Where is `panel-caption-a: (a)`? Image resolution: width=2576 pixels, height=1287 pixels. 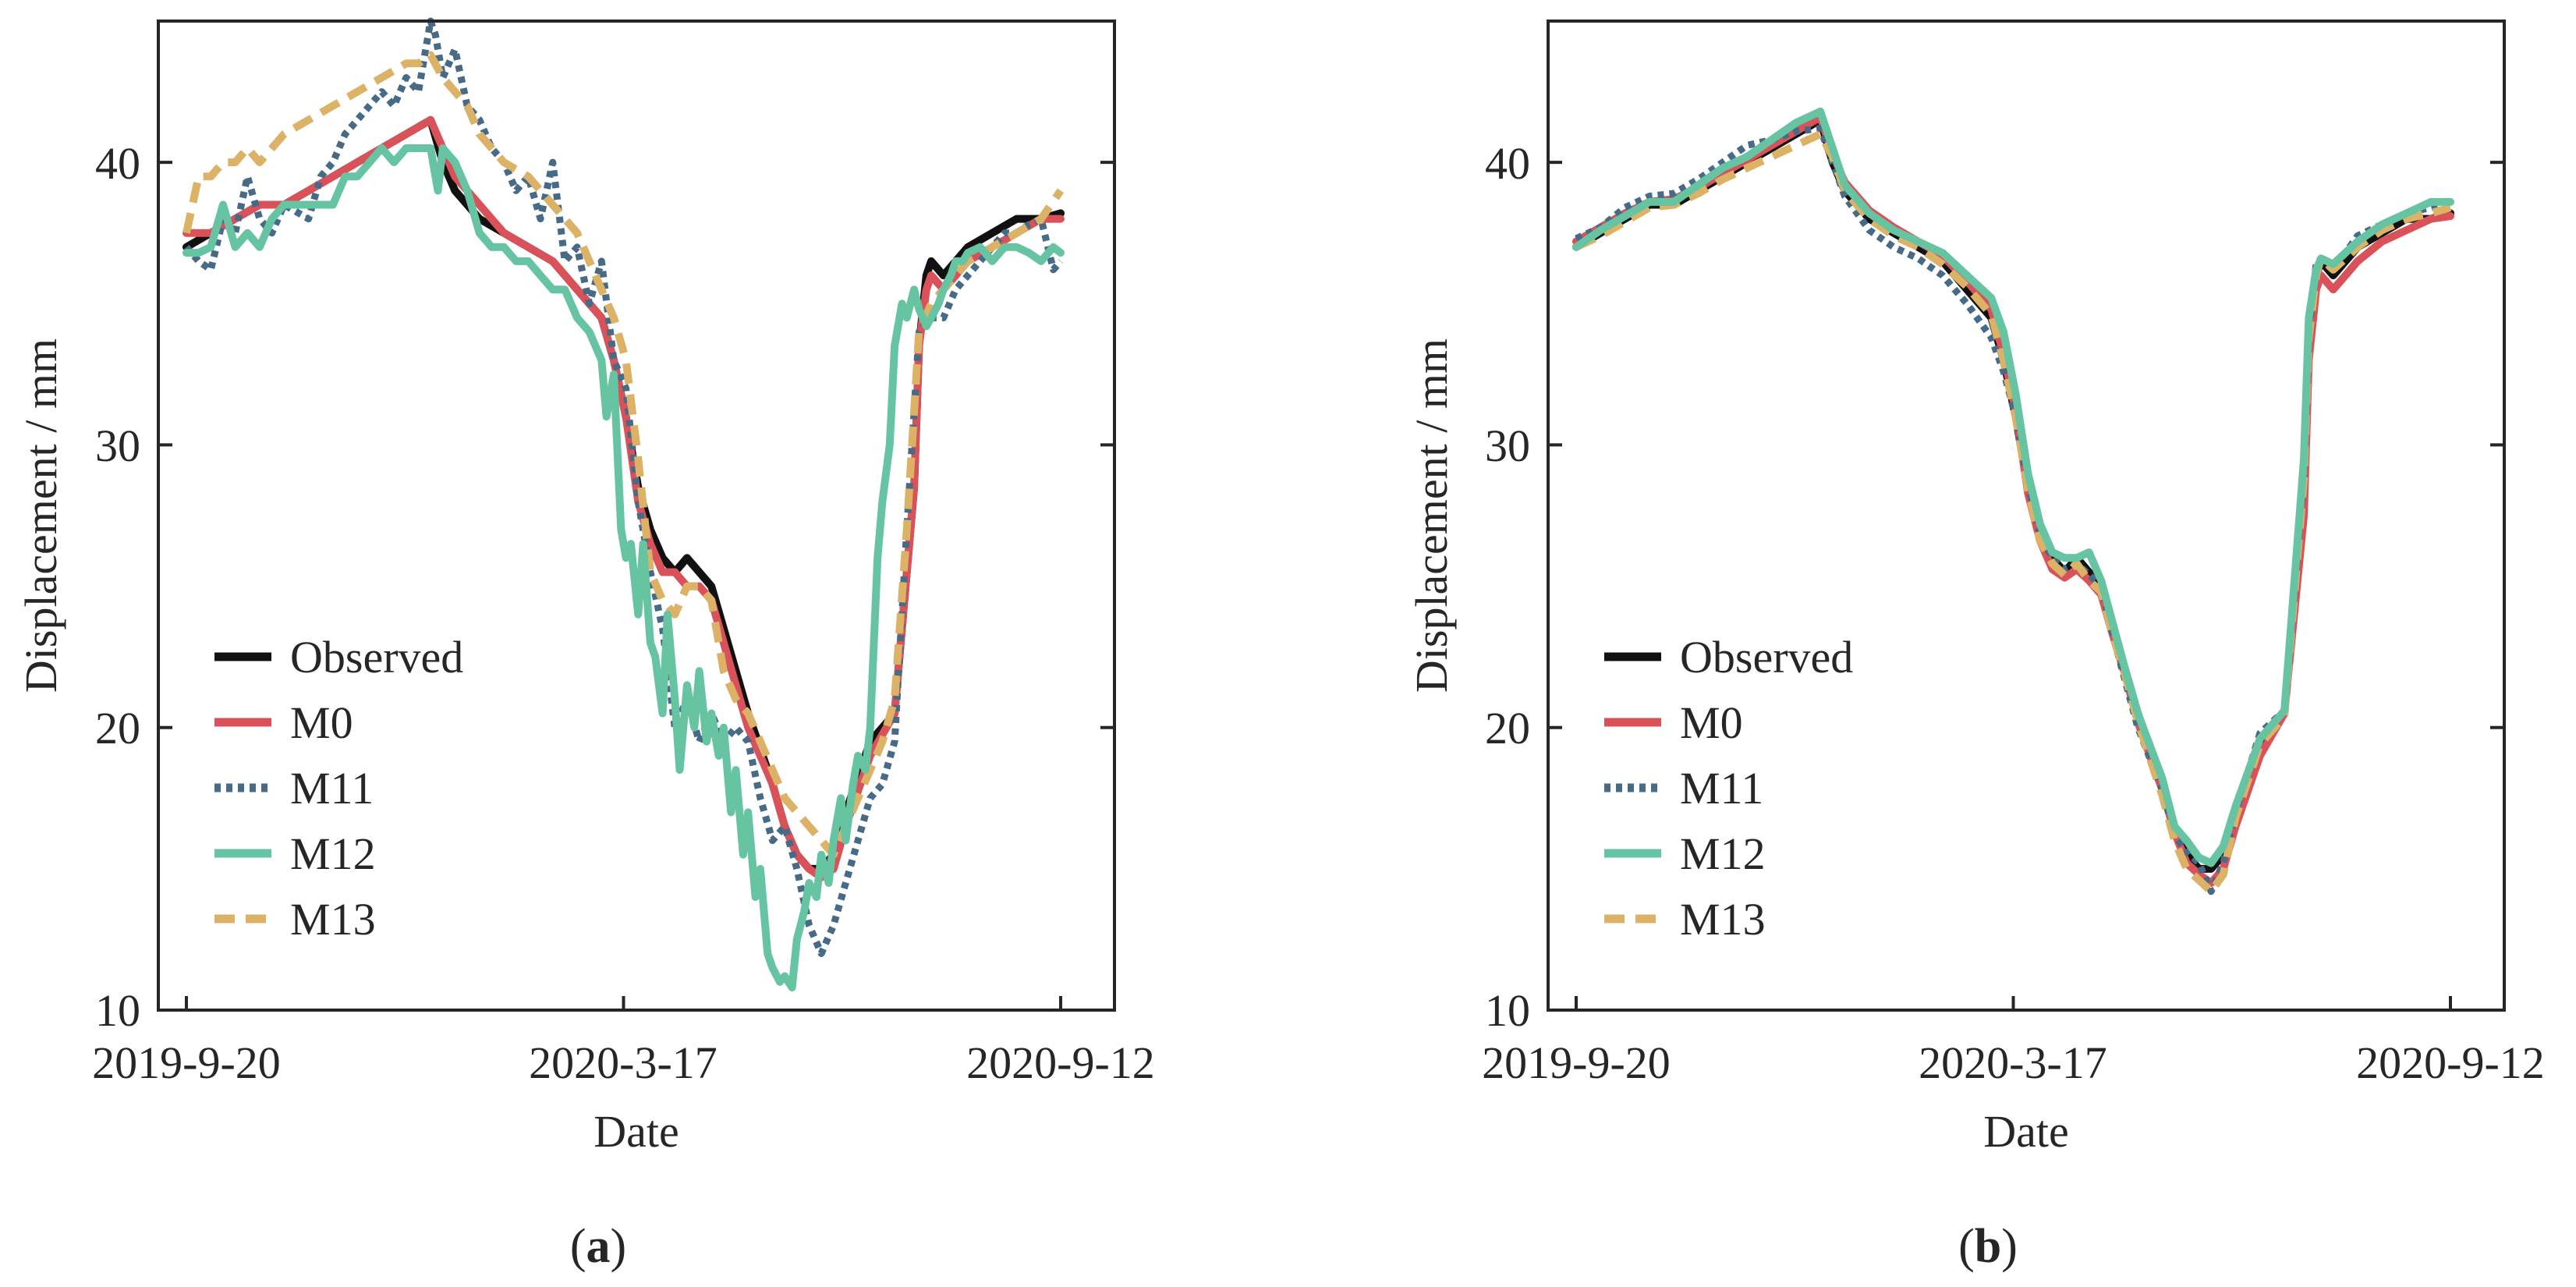 panel-caption-a: (a) is located at coordinates (598, 1247).